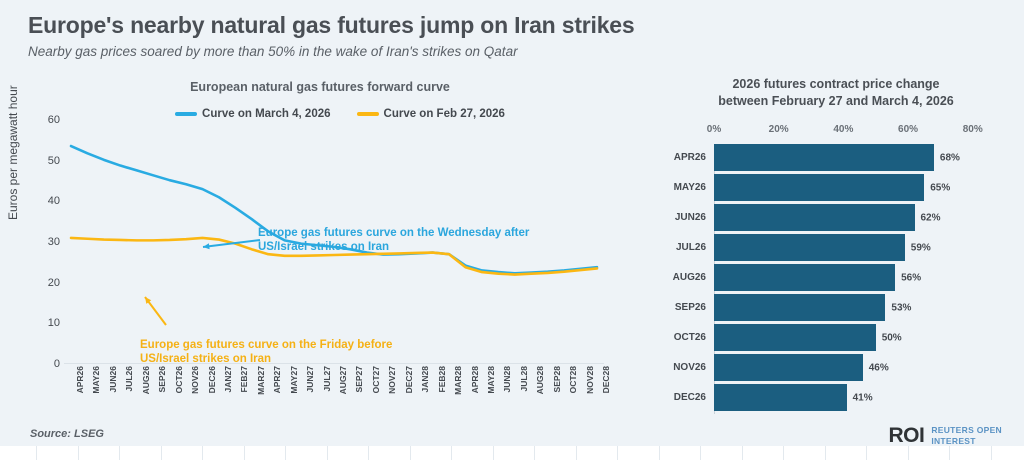  I want to click on bar-chart-title-line1: 2026 futures contract price change, so click(836, 84).